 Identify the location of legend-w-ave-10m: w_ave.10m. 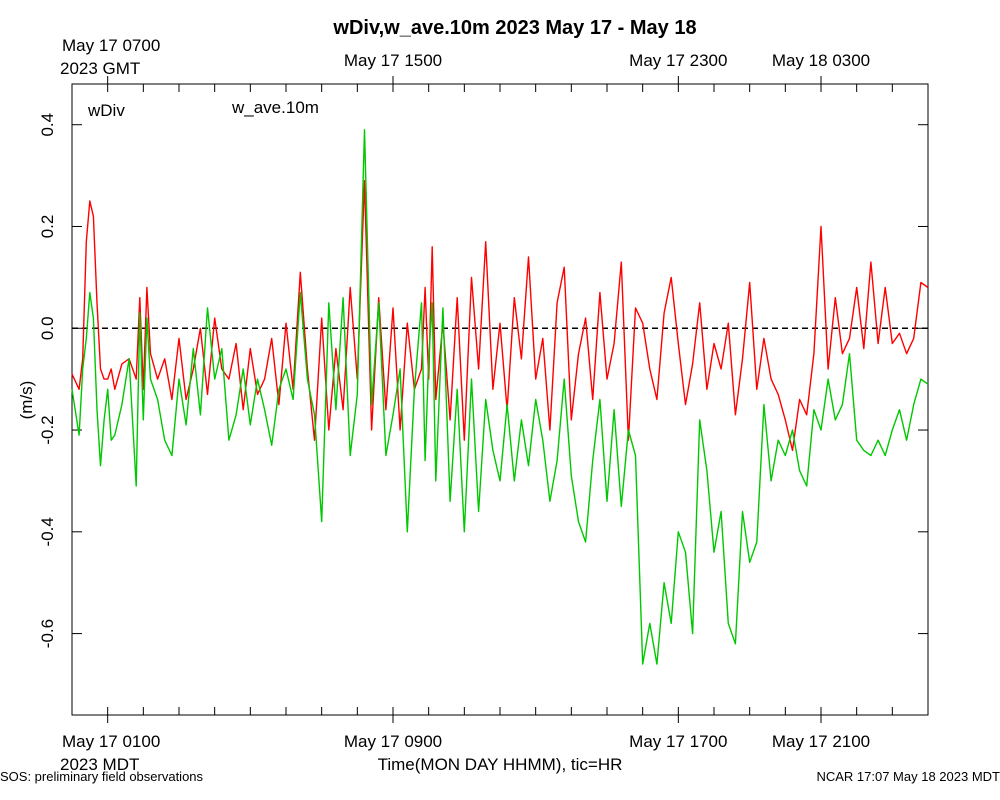
(275, 107).